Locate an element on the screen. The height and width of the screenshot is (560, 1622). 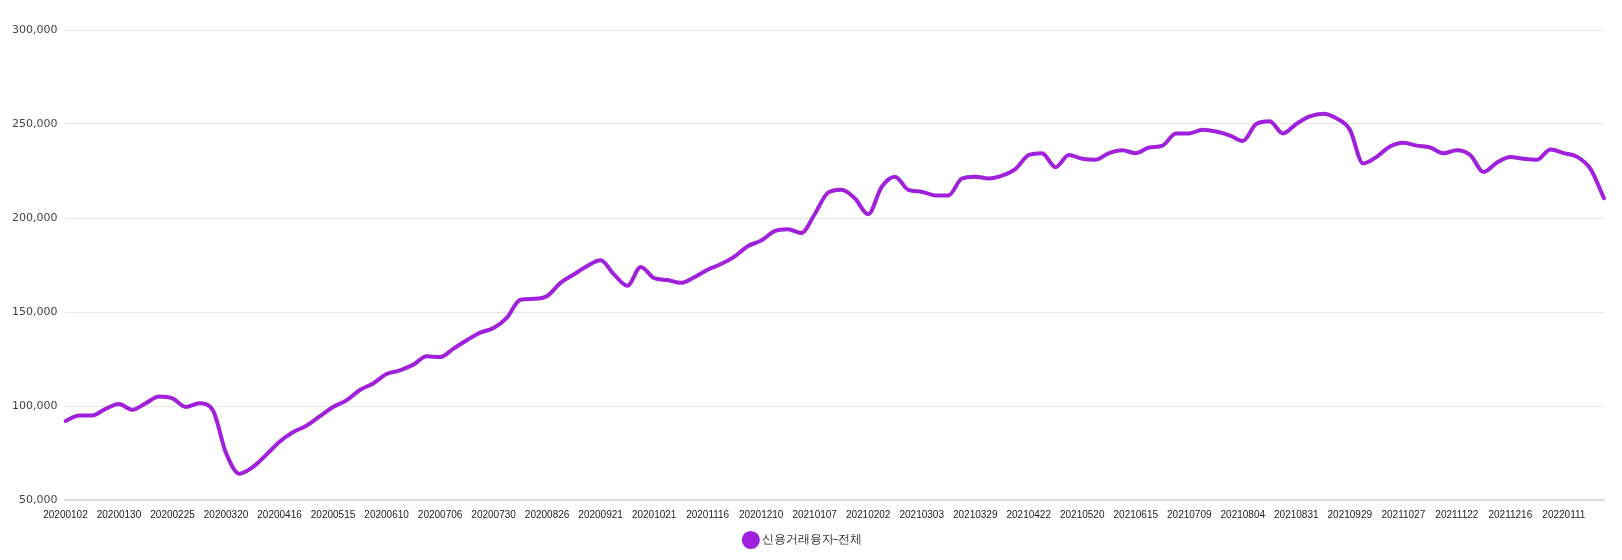
legend-label: 신용거래융자-전체 is located at coordinates (812, 539).